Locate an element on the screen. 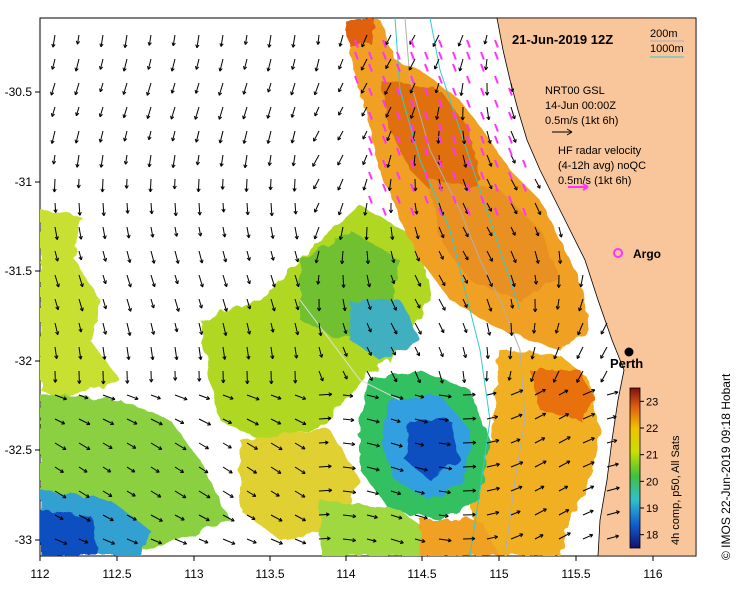  x-axis-ticks: 112 112.5 113 113.5 114 114.5 115 115.5 116 is located at coordinates (346, 568).